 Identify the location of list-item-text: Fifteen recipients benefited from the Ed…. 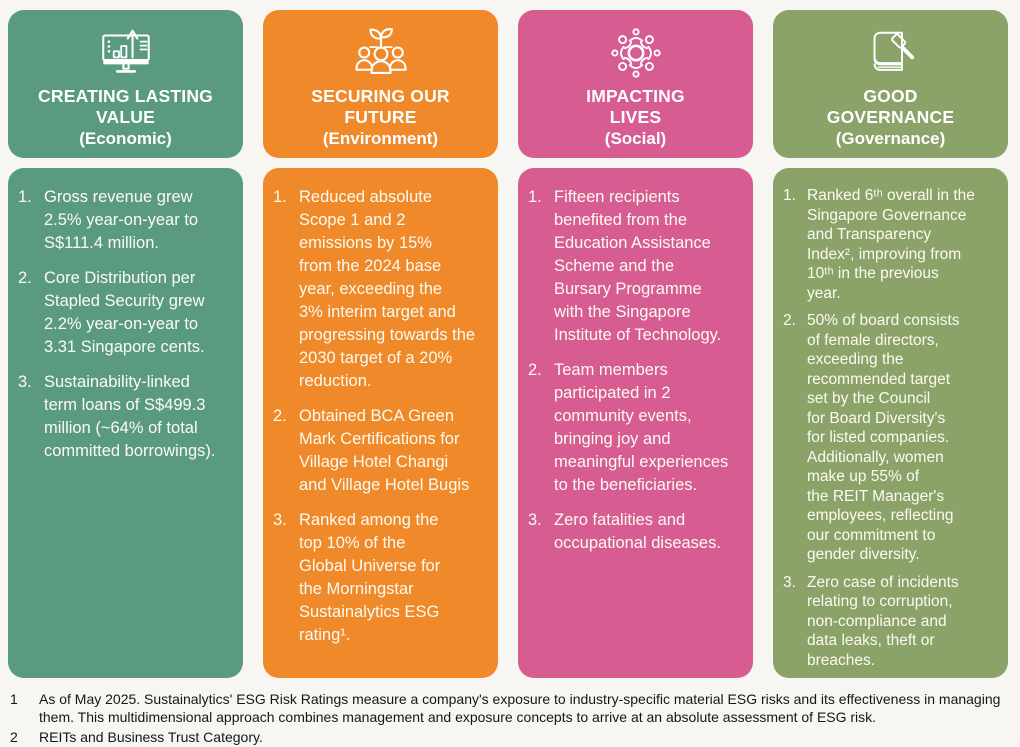
(638, 266).